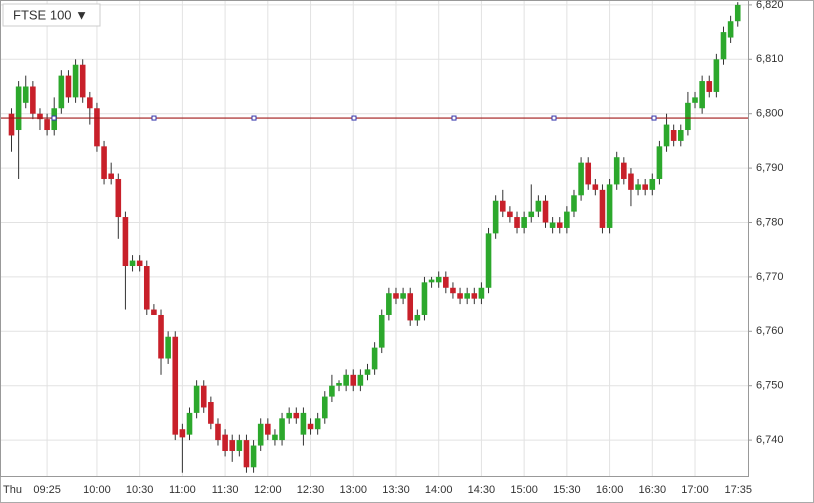  What do you see at coordinates (12, 490) in the screenshot?
I see `x-tick-label: Thu` at bounding box center [12, 490].